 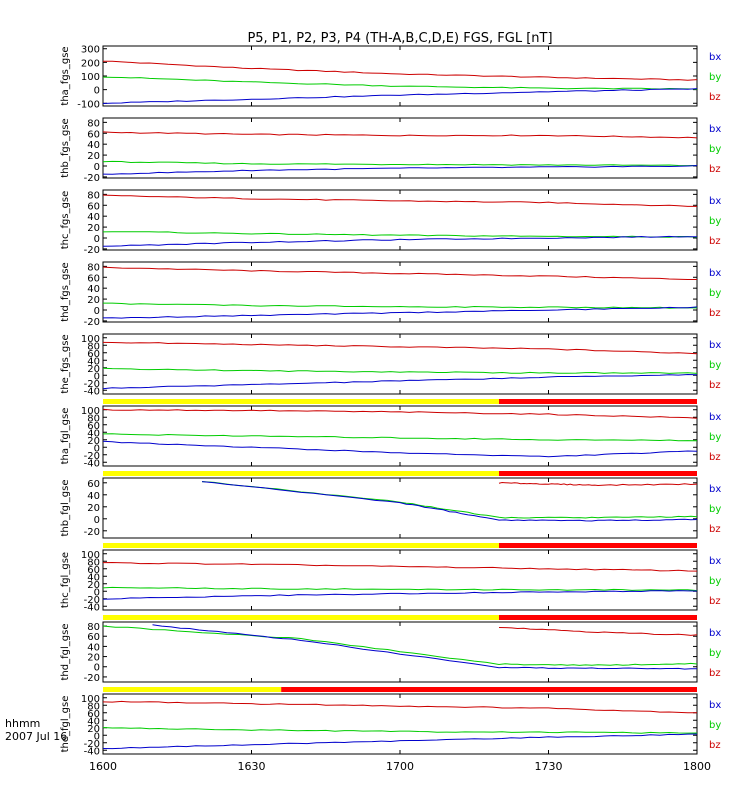 I want to click on y-axis-label: the_fgl_gse, so click(x=65, y=724).